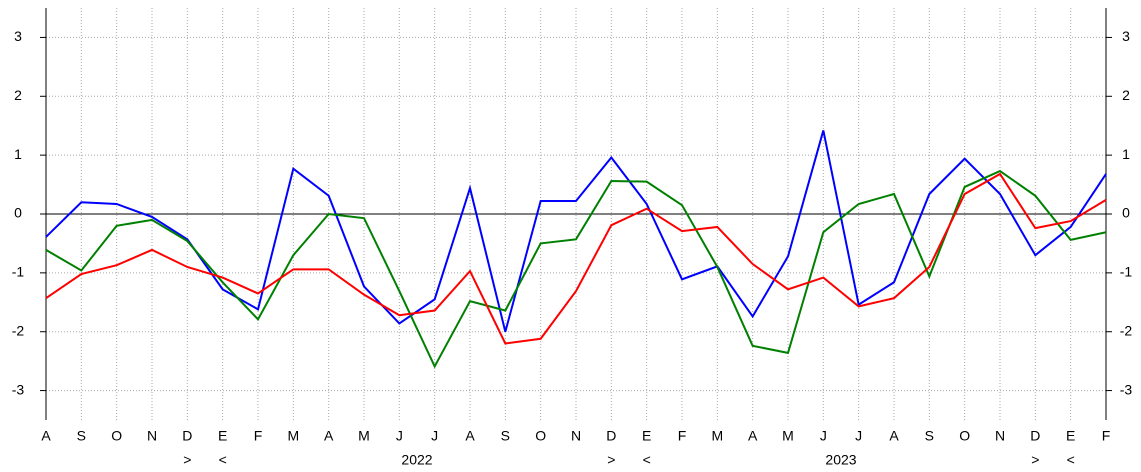  Describe the element at coordinates (18, 154) in the screenshot. I see `y-tick-label: 1` at that location.